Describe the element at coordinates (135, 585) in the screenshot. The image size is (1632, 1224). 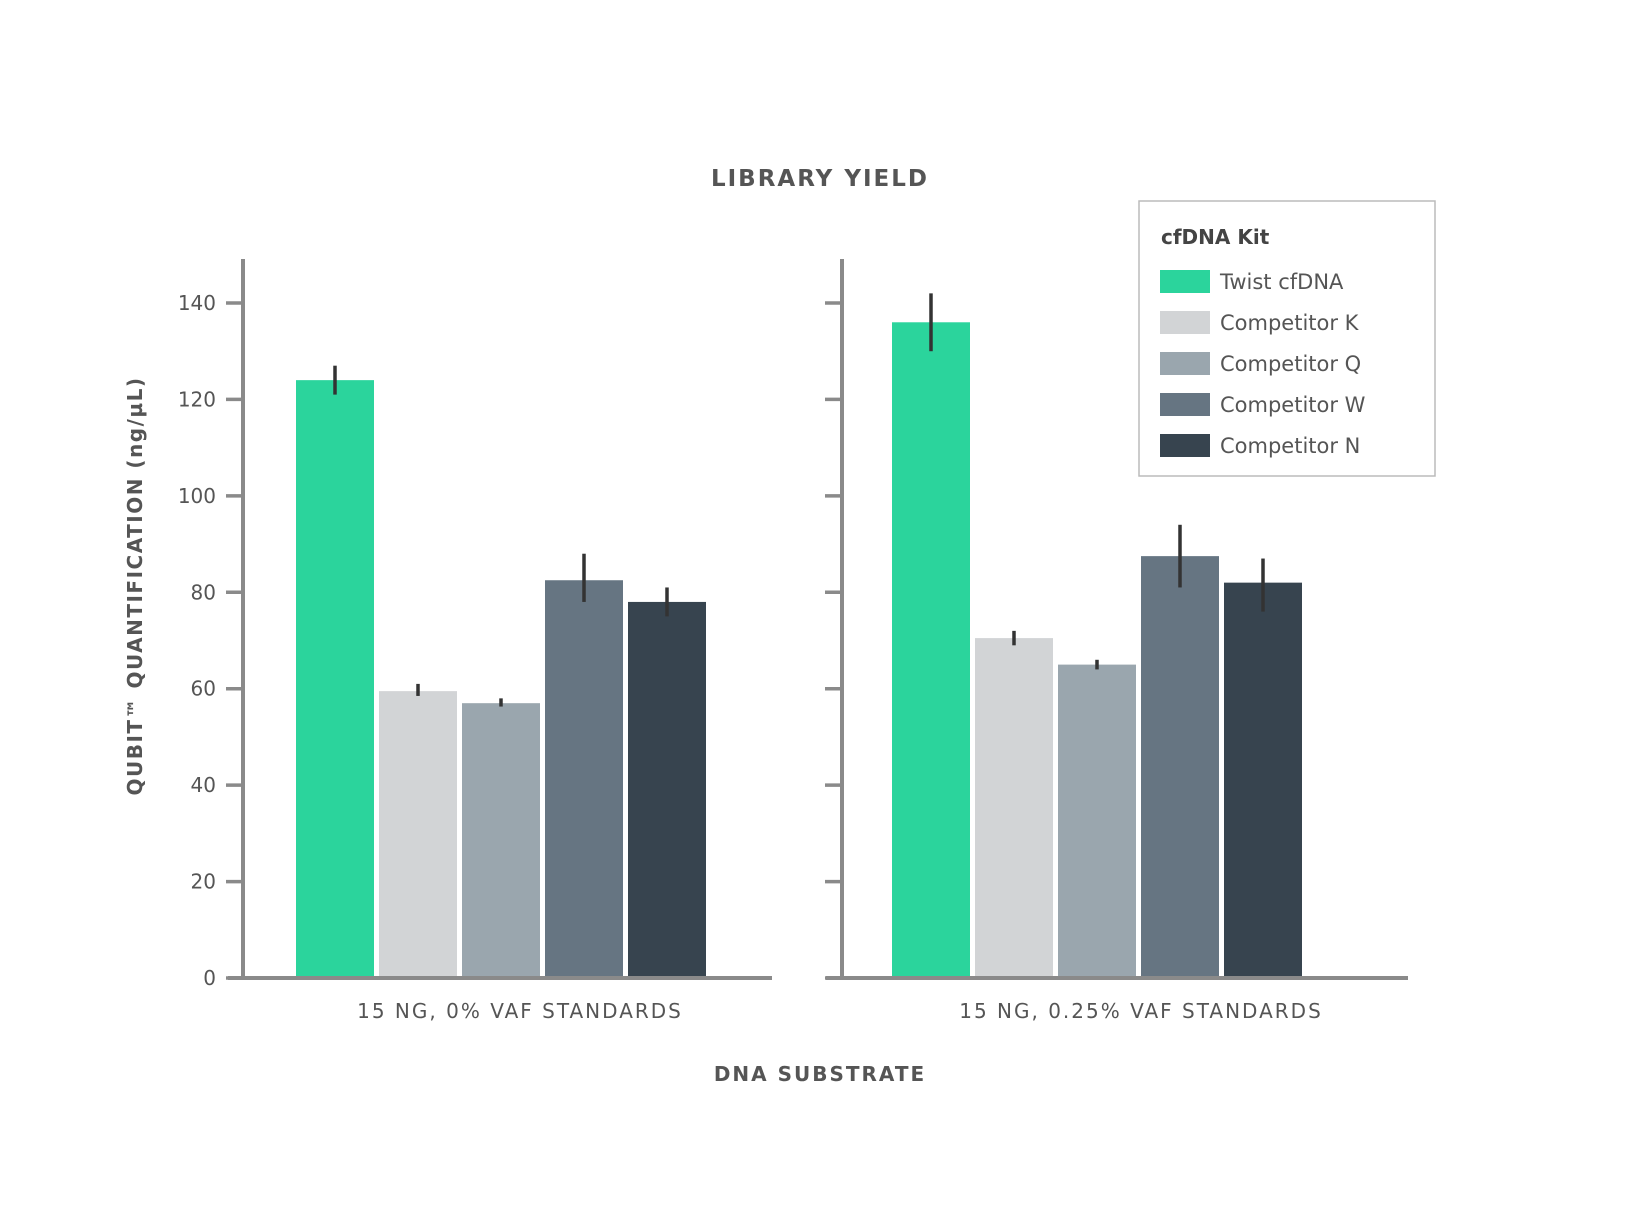
I see `y-axis-label: QUBIT™ QUANTIFICATION (ng/µL)` at that location.